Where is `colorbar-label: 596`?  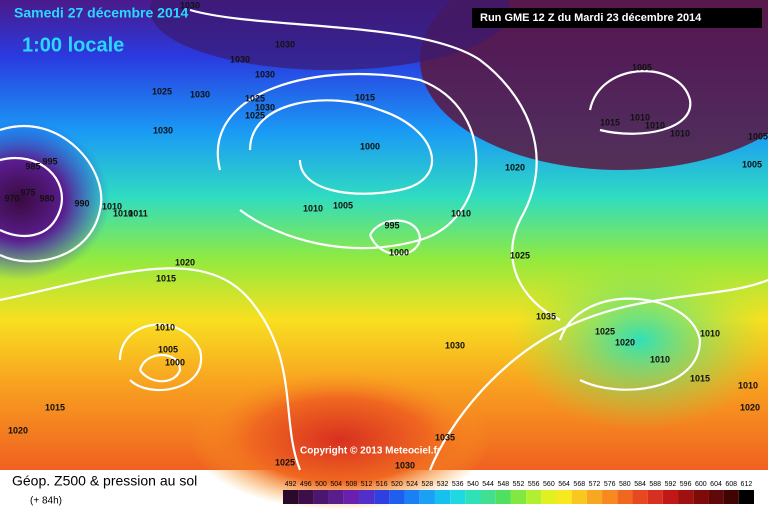
colorbar-label: 596 is located at coordinates (686, 484).